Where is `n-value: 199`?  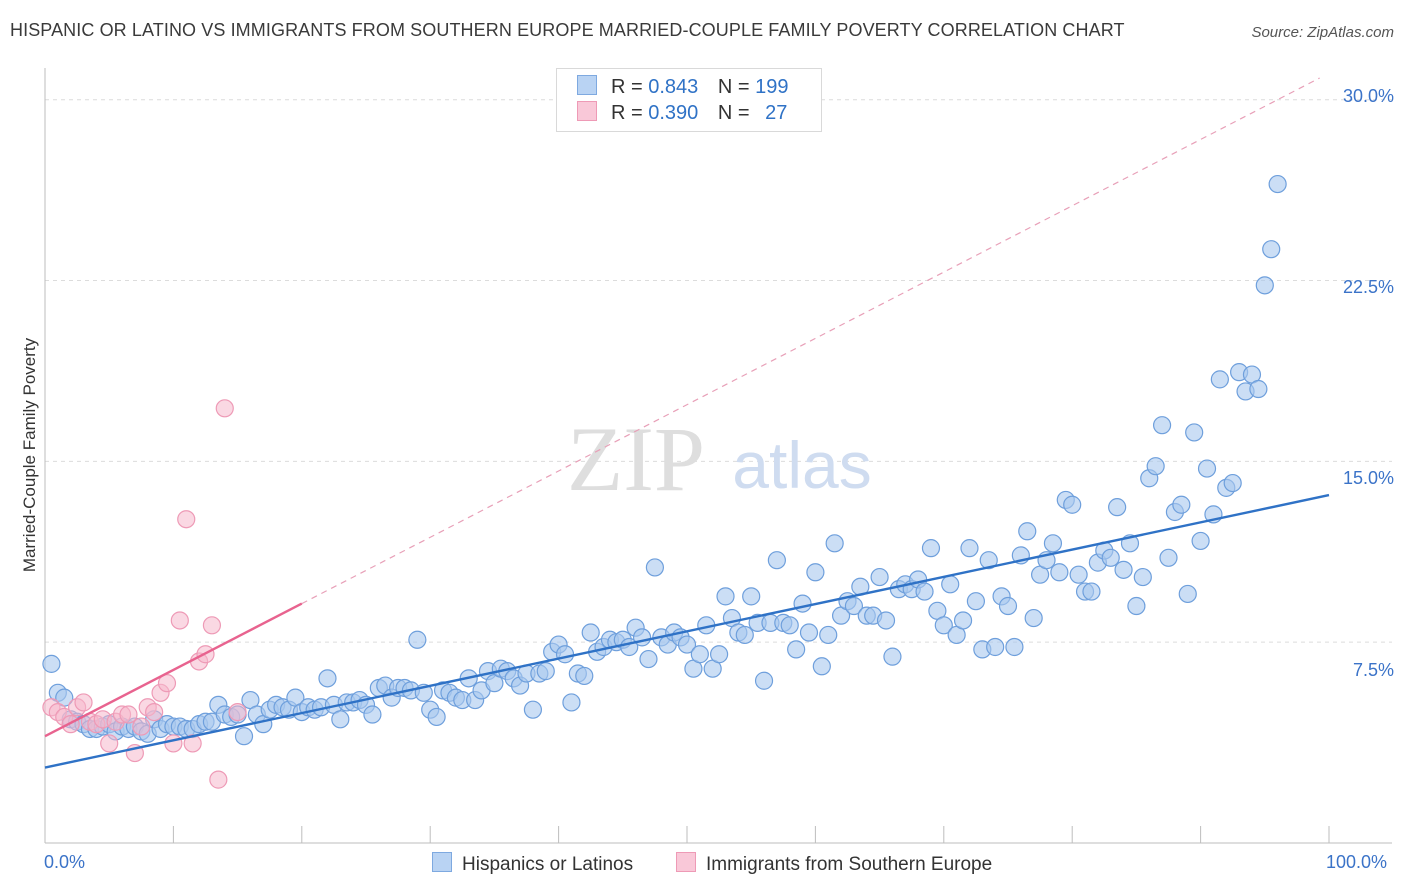
n-value: 199 is located at coordinates (772, 87).